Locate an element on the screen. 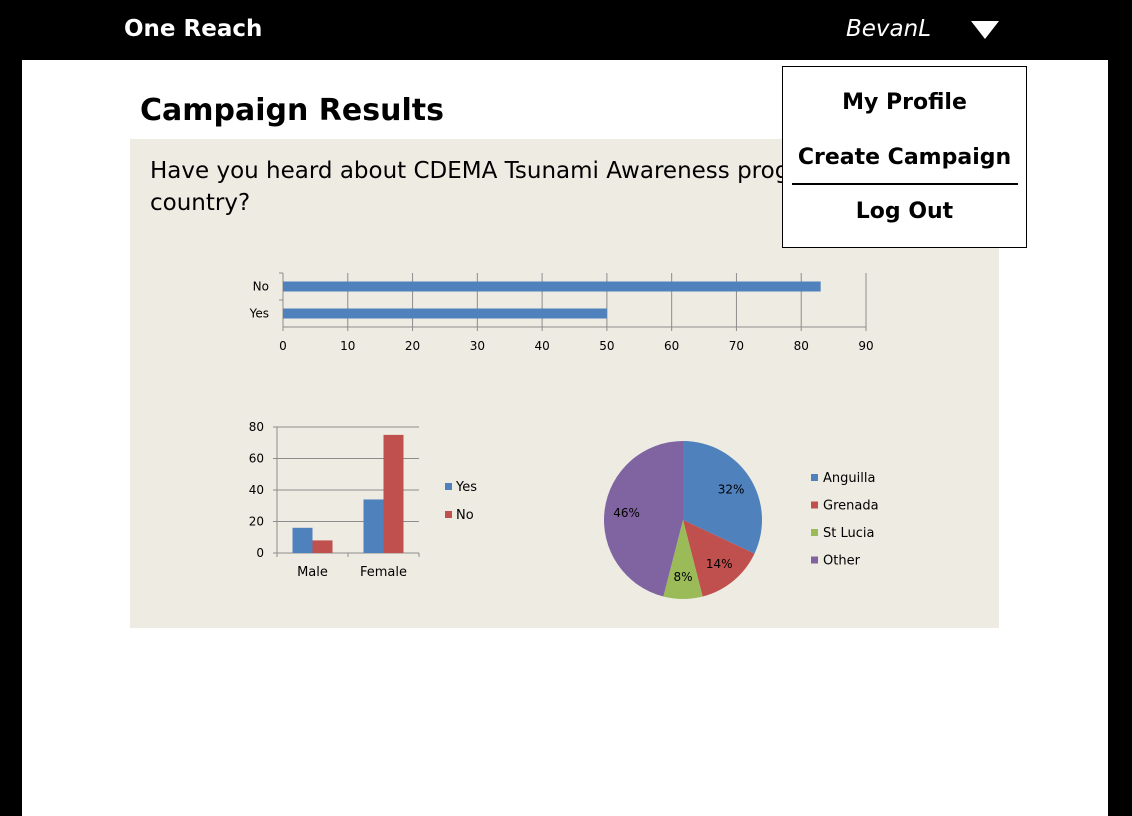 The height and width of the screenshot is (816, 1132). create-campaign-menu-item: Create Campaign is located at coordinates (904, 157).